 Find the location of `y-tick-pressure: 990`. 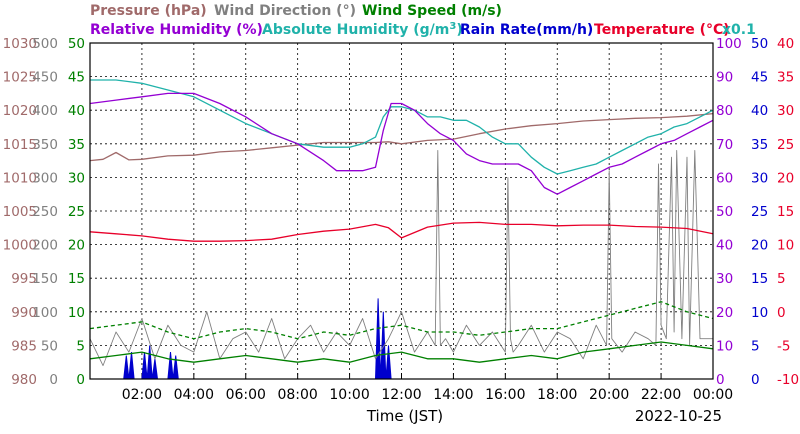

y-tick-pressure: 990 is located at coordinates (24, 313).